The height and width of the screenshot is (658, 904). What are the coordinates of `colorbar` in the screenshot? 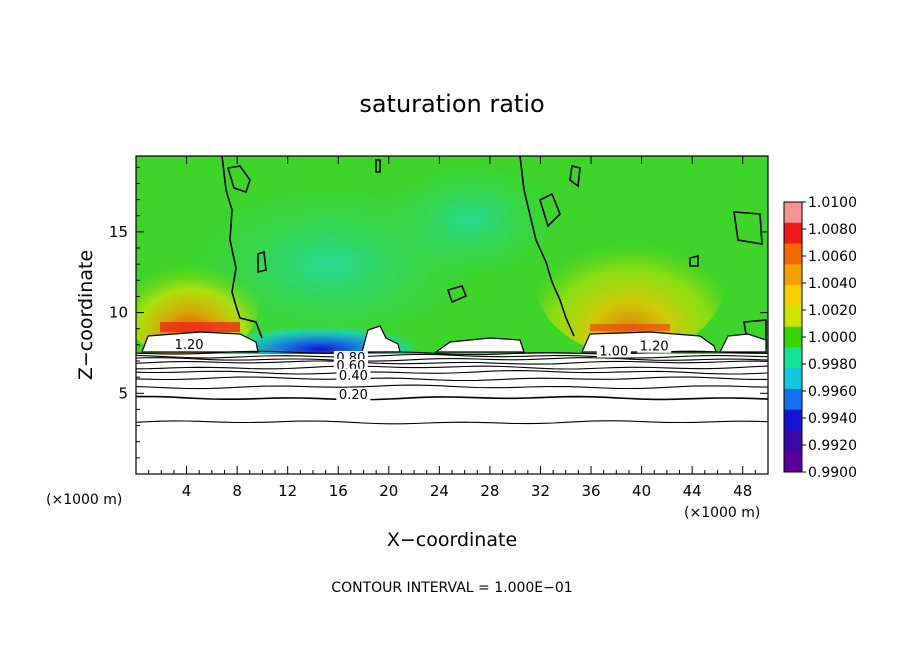 It's located at (793, 337).